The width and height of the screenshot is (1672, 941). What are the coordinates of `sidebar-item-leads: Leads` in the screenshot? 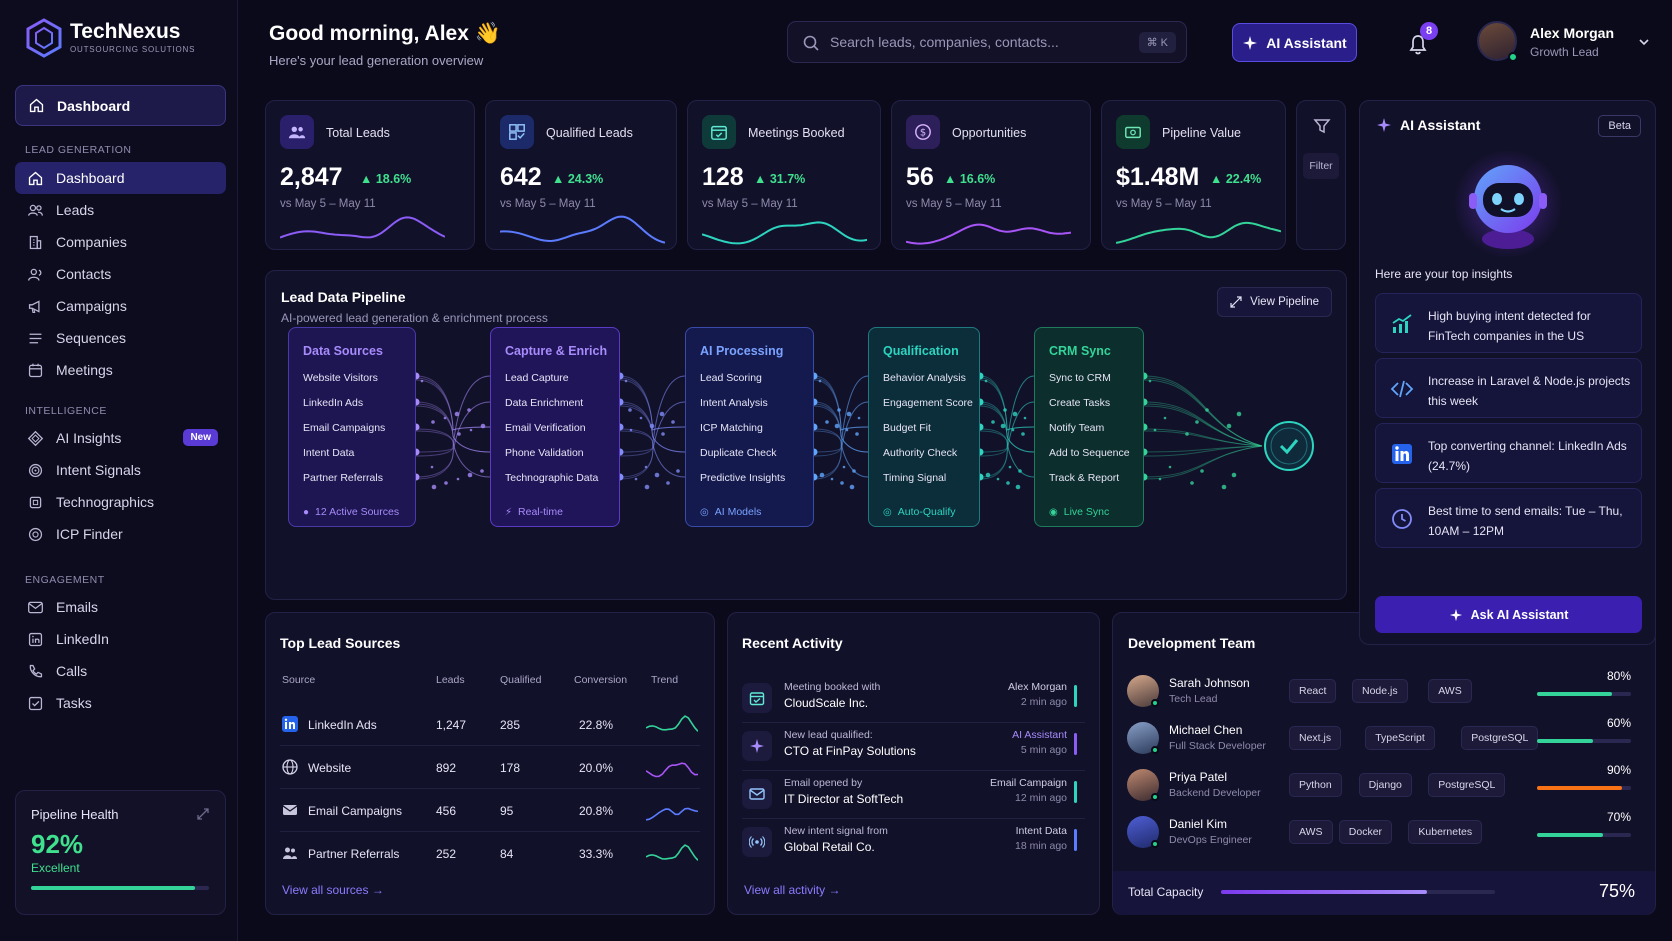 It's located at (120, 210).